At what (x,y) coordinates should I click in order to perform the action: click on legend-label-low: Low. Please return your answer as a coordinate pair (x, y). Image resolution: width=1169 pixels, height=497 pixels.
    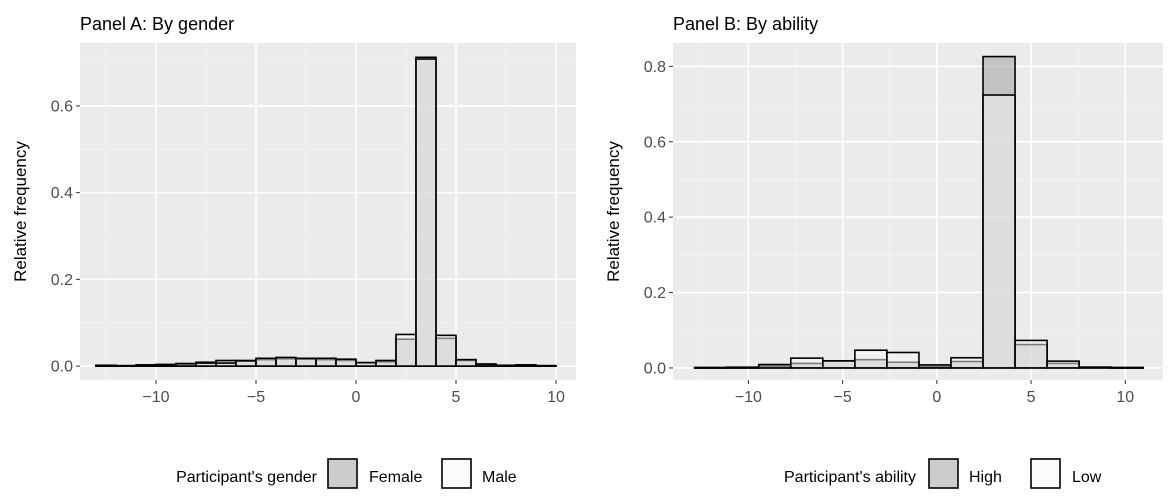
    Looking at the image, I should click on (1087, 477).